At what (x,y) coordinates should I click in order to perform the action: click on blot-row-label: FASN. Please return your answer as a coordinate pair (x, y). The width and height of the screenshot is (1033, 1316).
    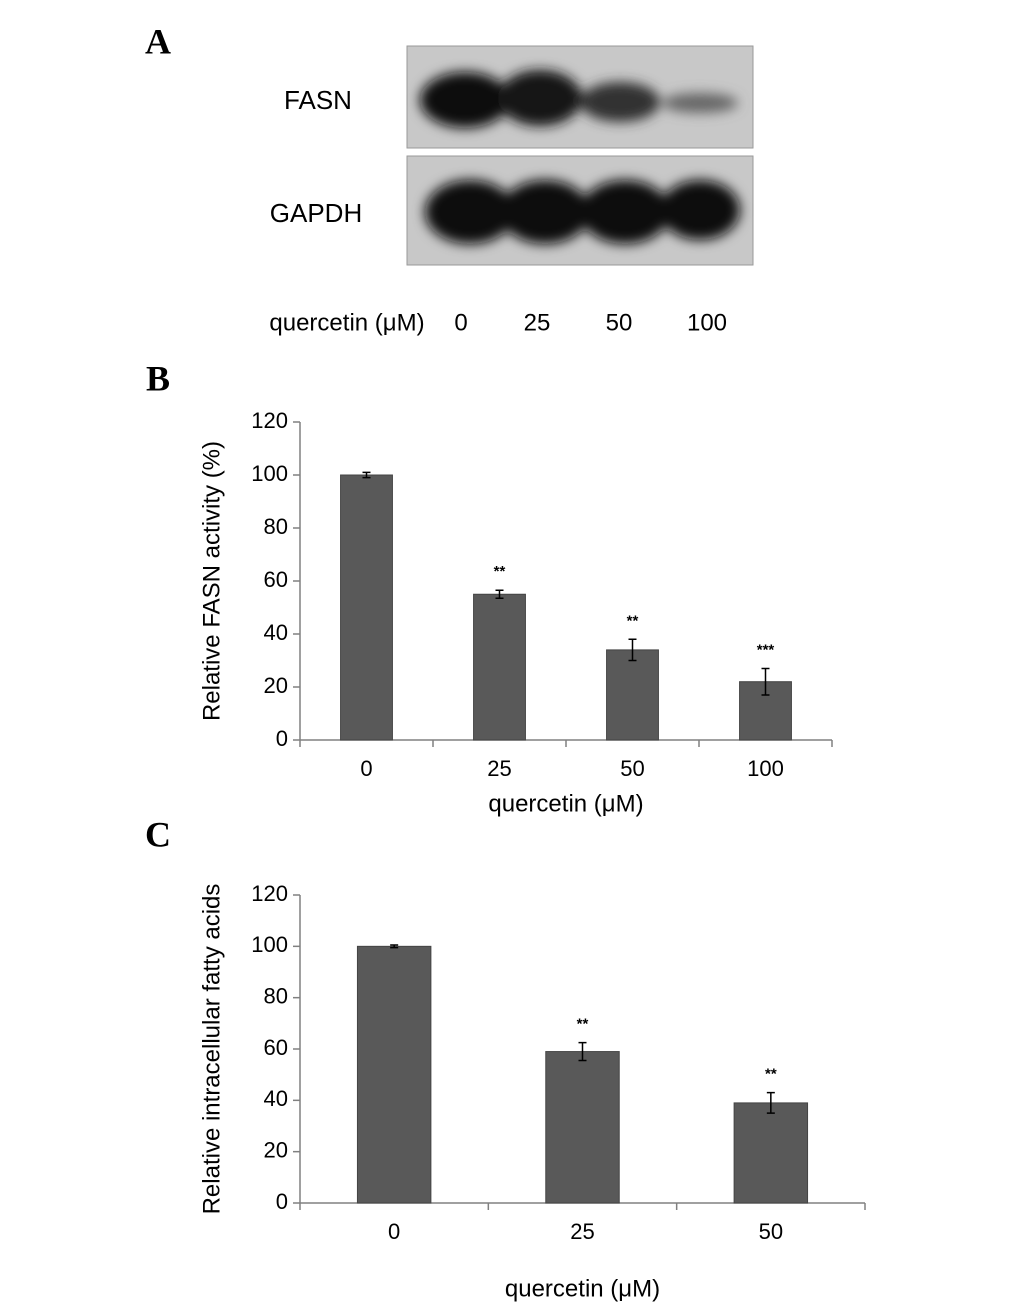
    Looking at the image, I should click on (318, 100).